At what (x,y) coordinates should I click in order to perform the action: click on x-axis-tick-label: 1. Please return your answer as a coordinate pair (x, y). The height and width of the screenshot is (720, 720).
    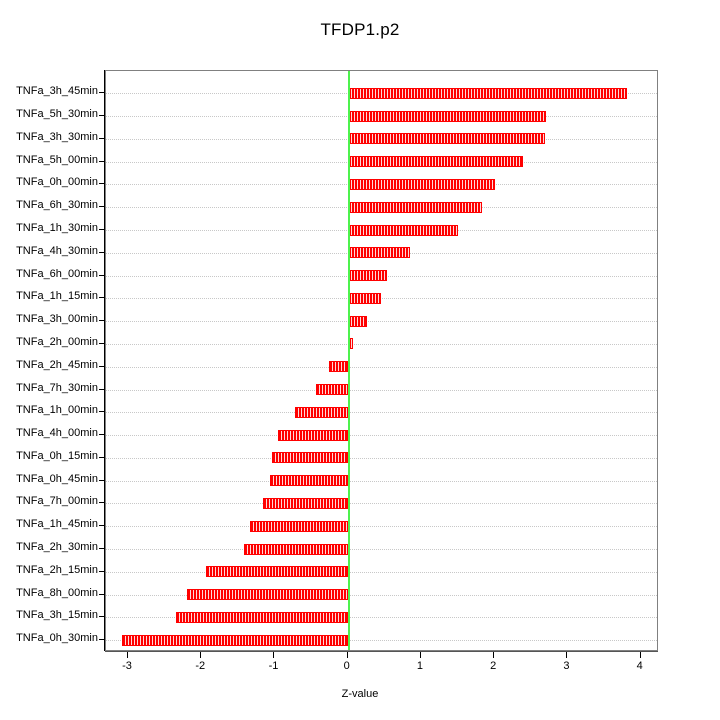
    Looking at the image, I should click on (420, 666).